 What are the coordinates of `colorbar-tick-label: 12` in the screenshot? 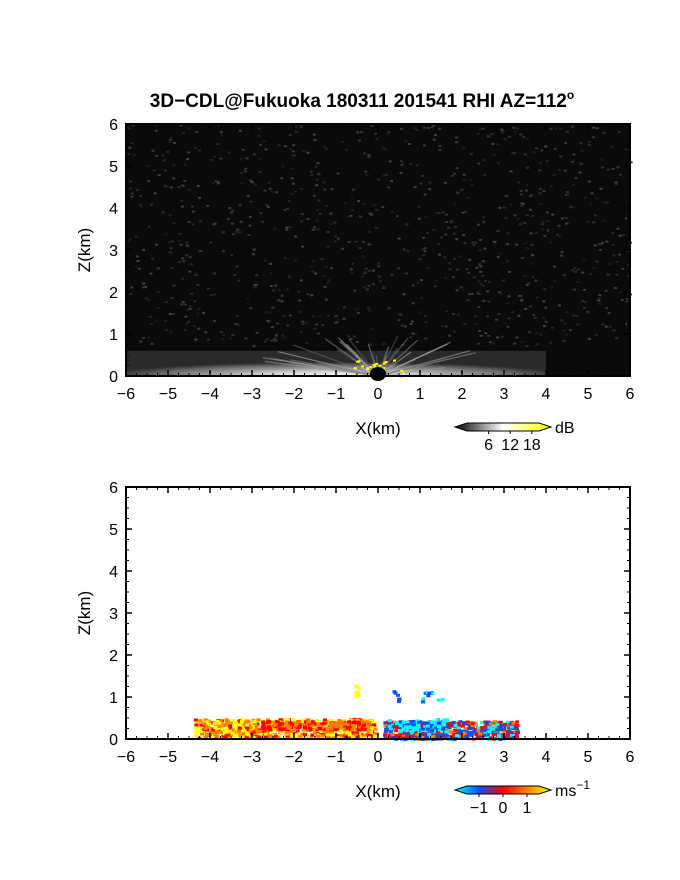 It's located at (510, 445).